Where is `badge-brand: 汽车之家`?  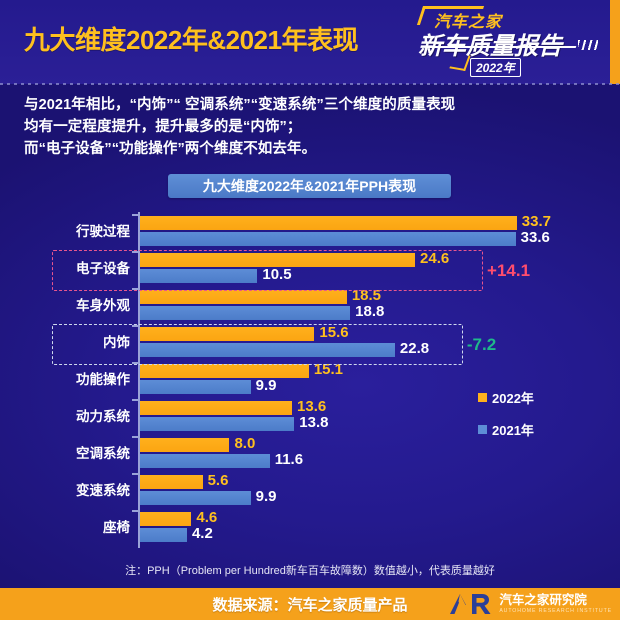
badge-brand: 汽车之家 is located at coordinates (468, 22).